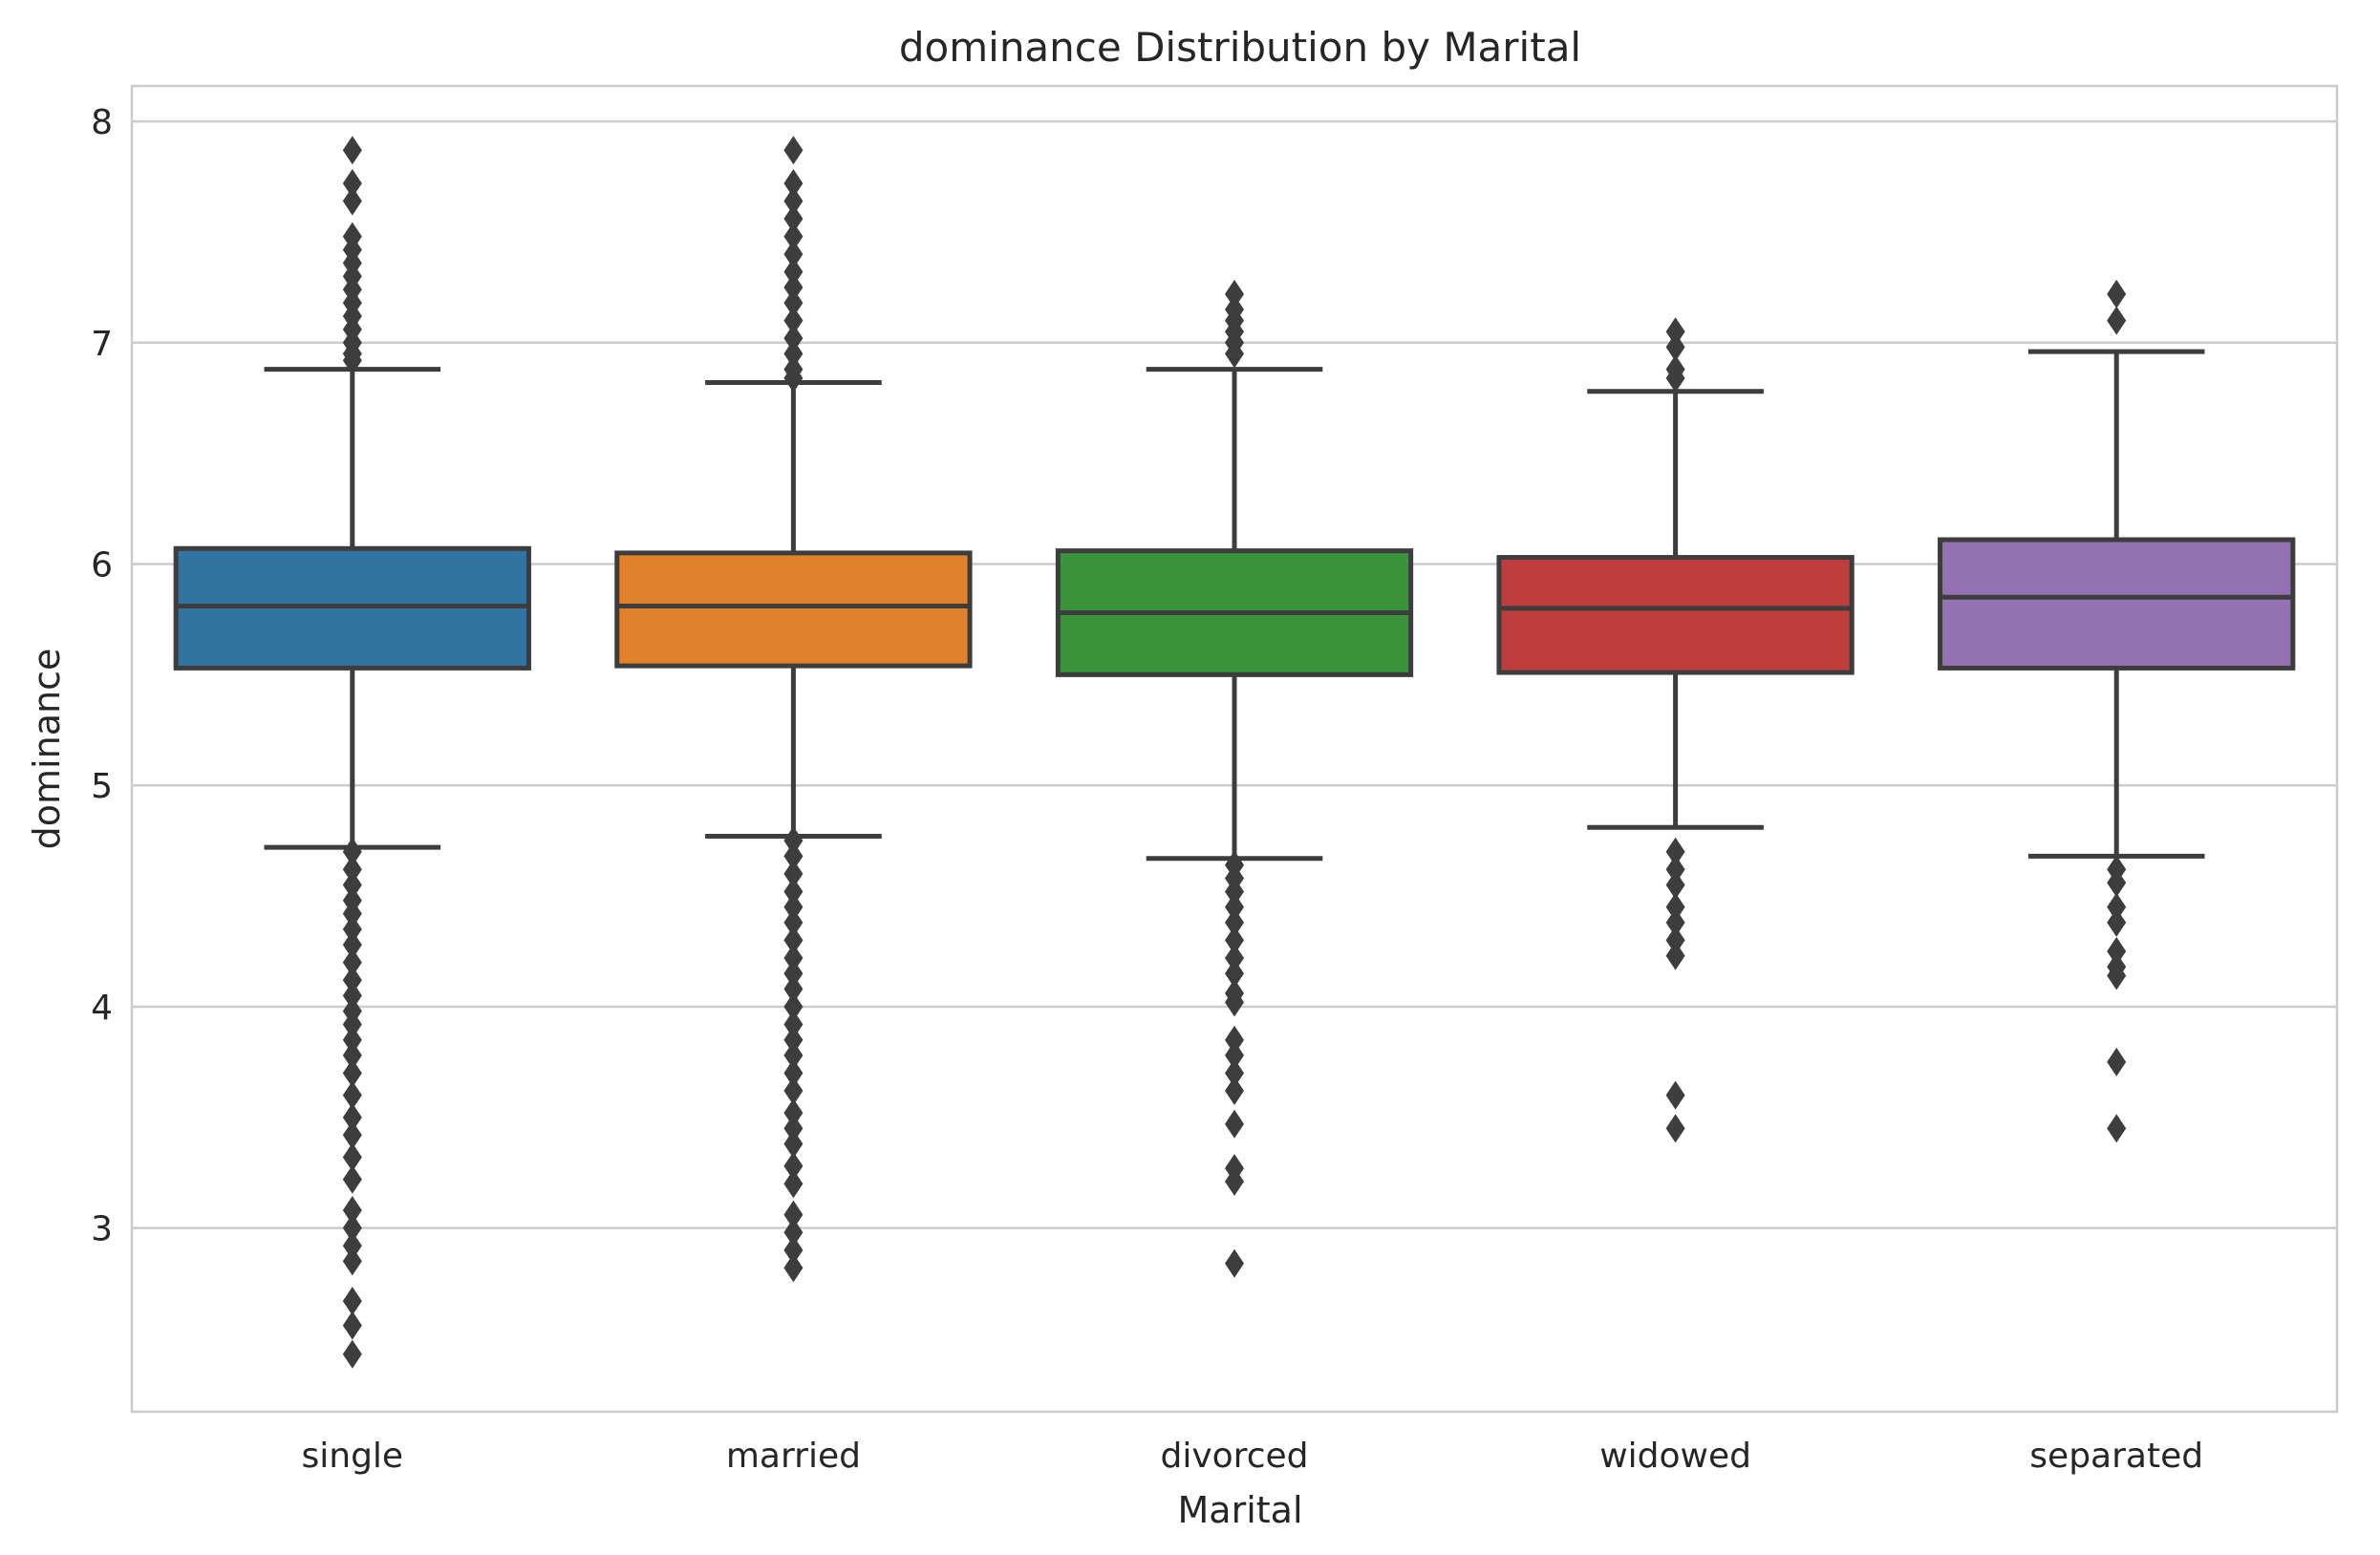  Describe the element at coordinates (1675, 1456) in the screenshot. I see `x-tick-label-widowed: widowed` at that location.